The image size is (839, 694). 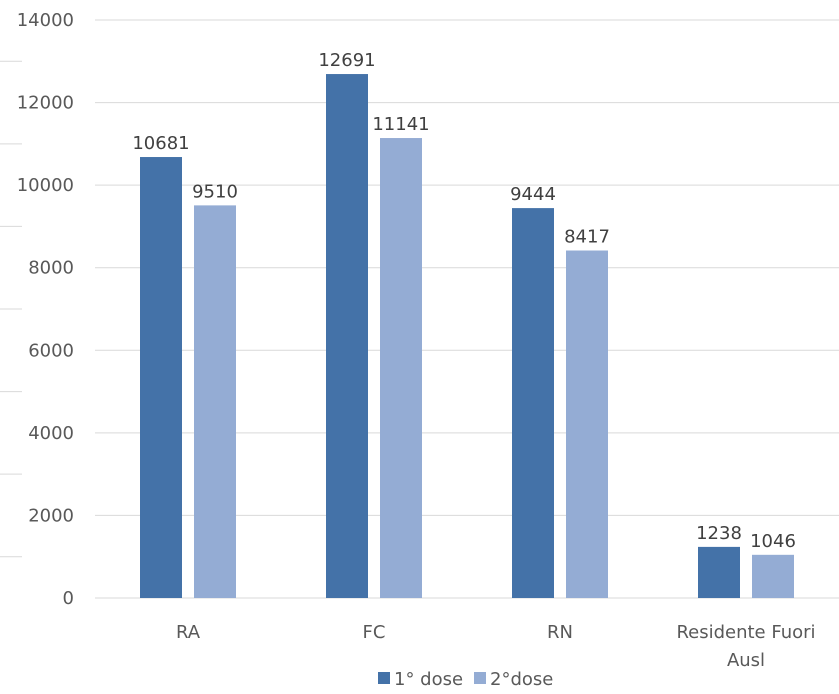 What do you see at coordinates (496, 646) in the screenshot?
I see `x-axis: RA FC RN Residente Fuori Ausl` at bounding box center [496, 646].